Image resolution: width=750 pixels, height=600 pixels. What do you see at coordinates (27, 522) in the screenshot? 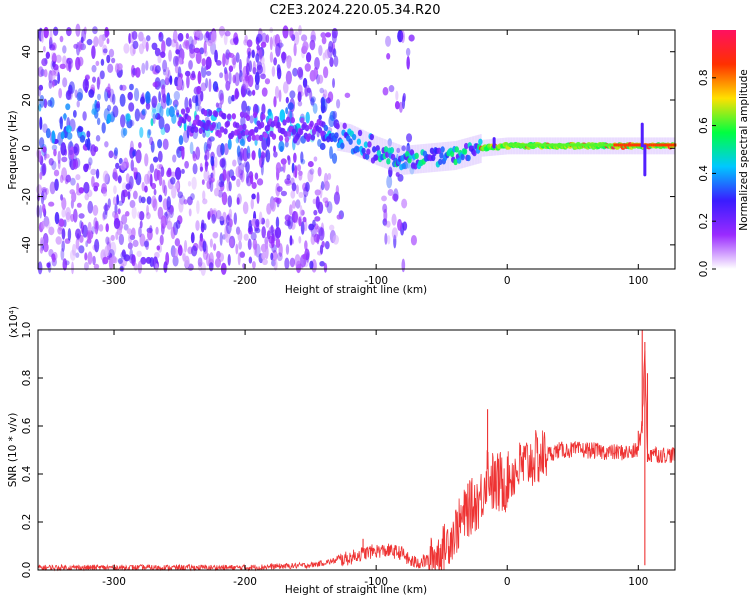
I see `snr-y-tick-label: 0.2` at bounding box center [27, 522].